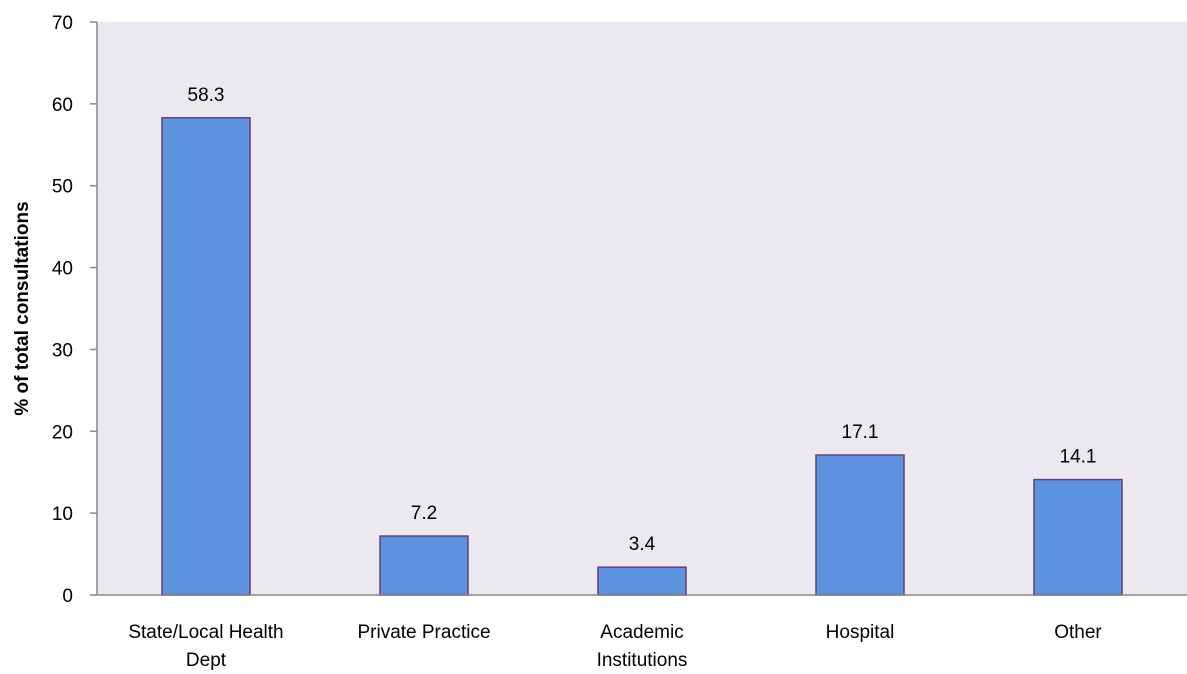 The height and width of the screenshot is (674, 1187). What do you see at coordinates (424, 513) in the screenshot?
I see `bar-value-label: 7.2` at bounding box center [424, 513].